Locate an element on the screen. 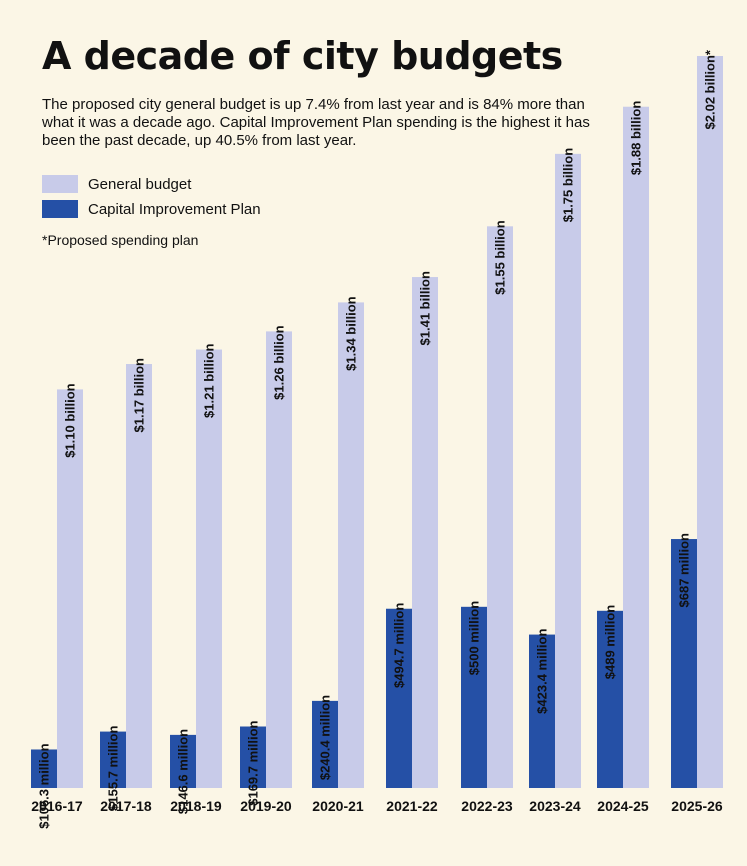 Image resolution: width=747 pixels, height=866 pixels. data-label-capital-improvement-plan-2021-22: $494.7 million is located at coordinates (399, 645).